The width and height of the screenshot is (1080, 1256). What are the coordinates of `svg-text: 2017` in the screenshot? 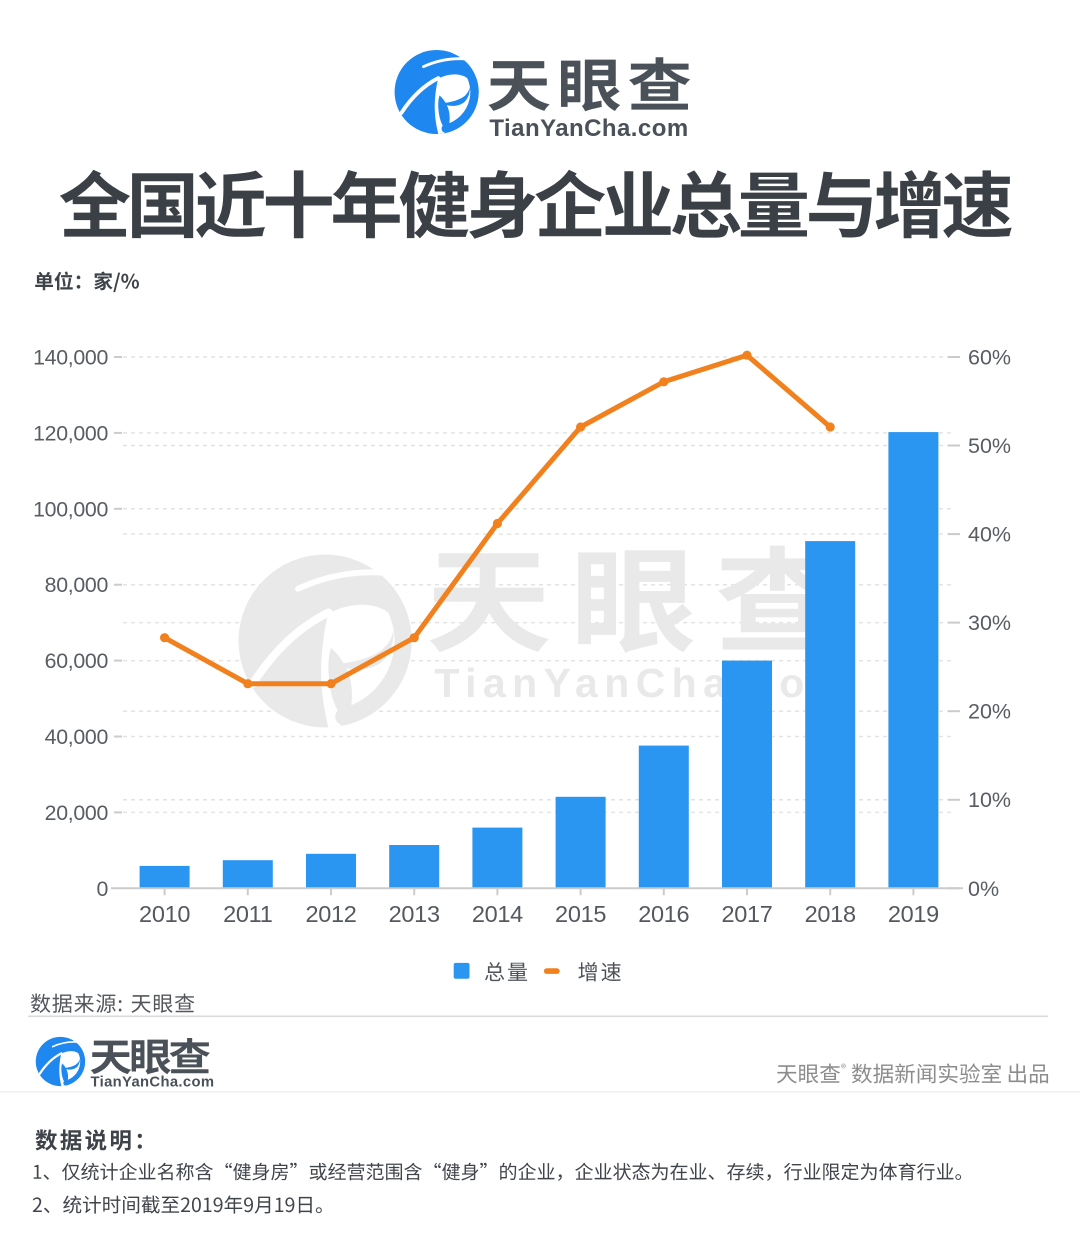 It's located at (746, 914).